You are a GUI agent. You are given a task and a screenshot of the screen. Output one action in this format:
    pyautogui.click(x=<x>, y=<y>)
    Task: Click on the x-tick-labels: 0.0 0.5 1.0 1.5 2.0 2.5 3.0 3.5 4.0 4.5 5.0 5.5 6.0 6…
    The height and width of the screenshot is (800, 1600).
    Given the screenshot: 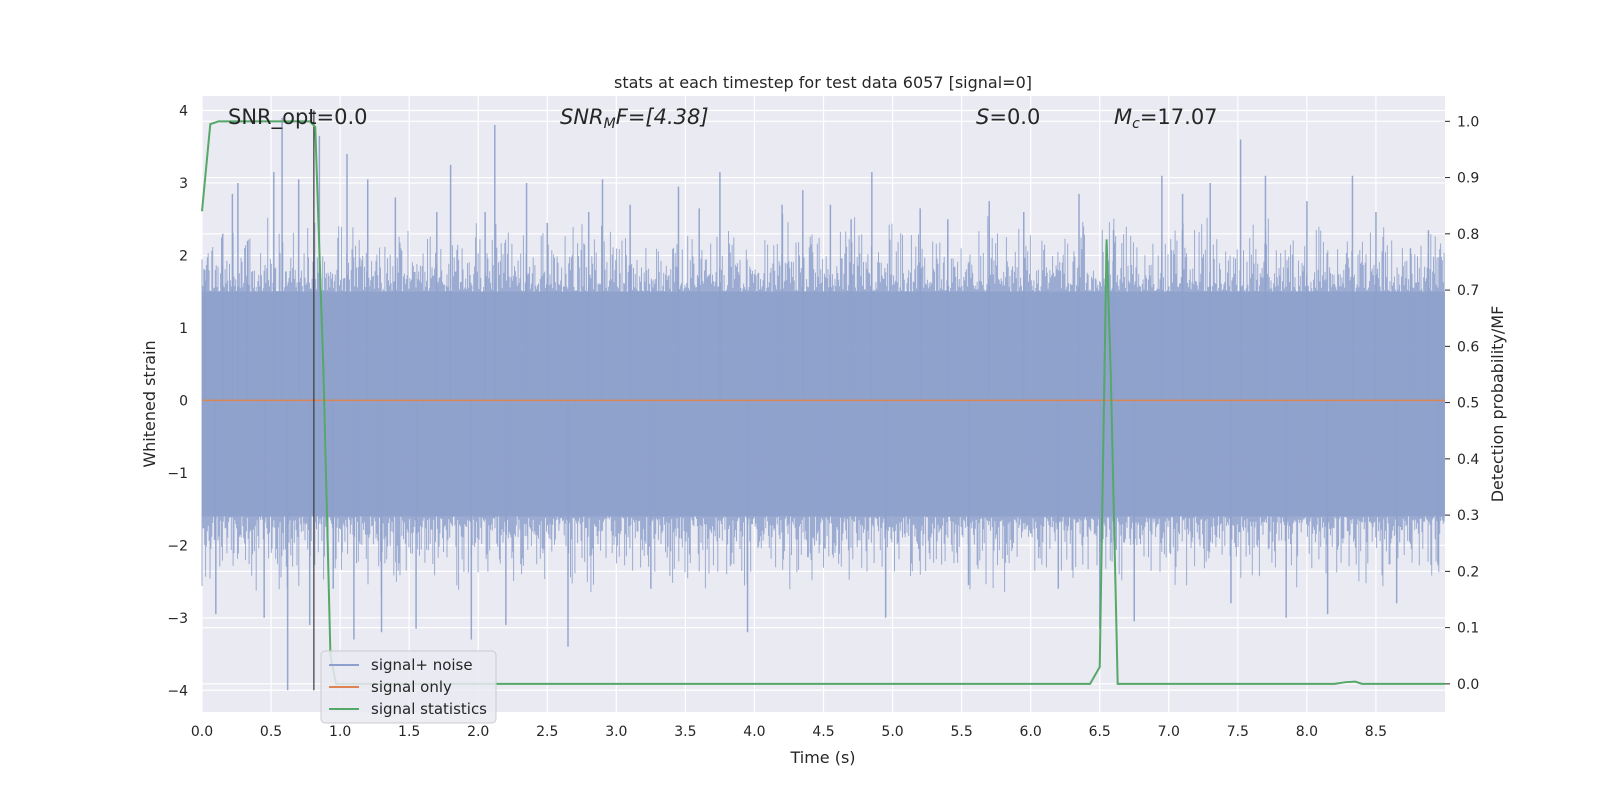 What is the action you would take?
    pyautogui.click(x=789, y=732)
    